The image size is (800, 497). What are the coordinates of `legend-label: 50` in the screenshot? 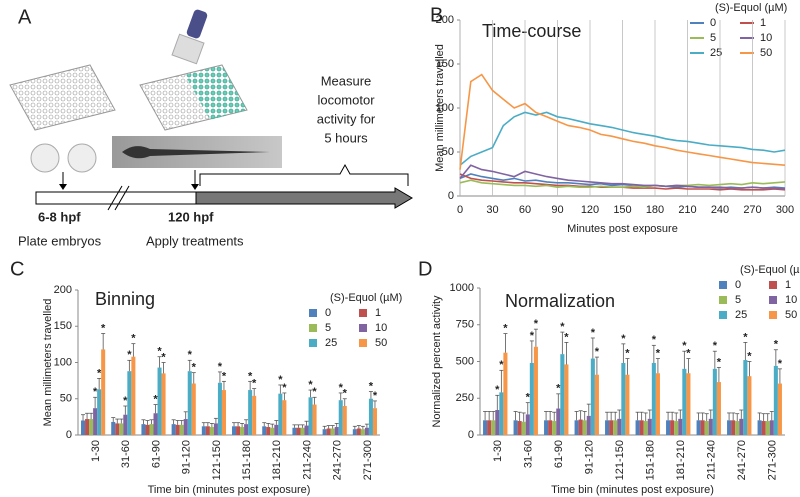 It's located at (381, 343).